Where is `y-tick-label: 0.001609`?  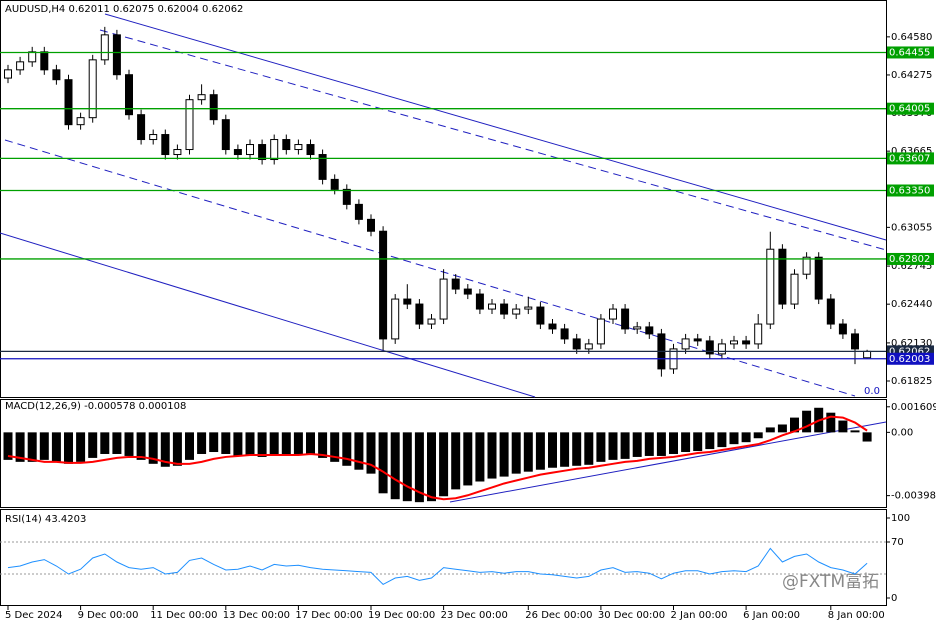 y-tick-label: 0.001609 is located at coordinates (913, 407).